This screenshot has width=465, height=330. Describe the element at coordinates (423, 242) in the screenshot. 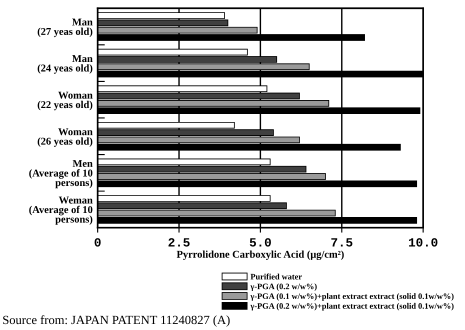

I see `x-tick-label: 10.0` at that location.